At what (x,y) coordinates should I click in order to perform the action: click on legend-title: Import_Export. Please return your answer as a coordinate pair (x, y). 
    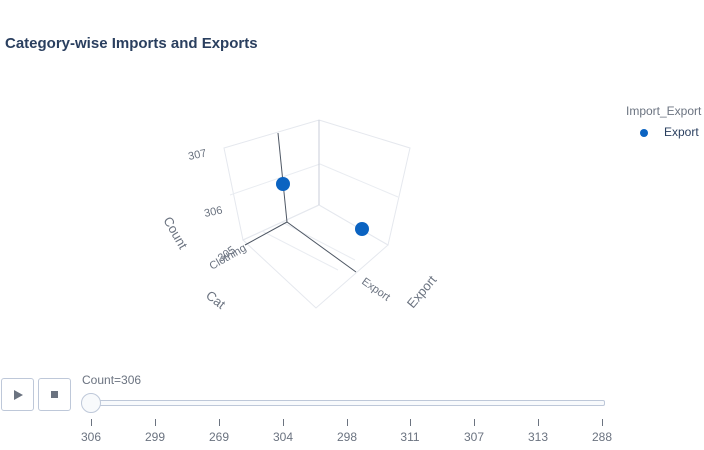
    Looking at the image, I should click on (664, 111).